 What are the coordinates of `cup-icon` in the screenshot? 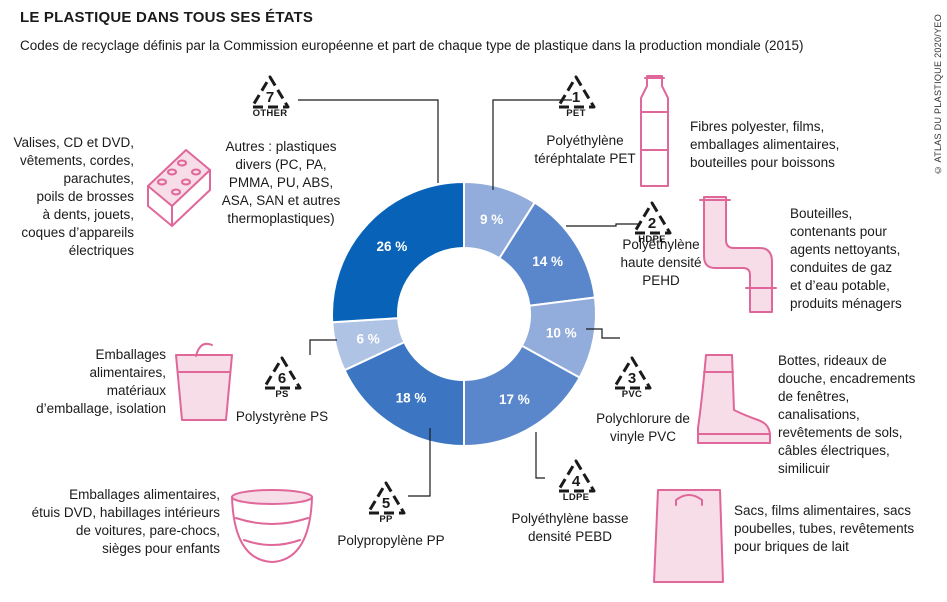 It's located at (204, 381).